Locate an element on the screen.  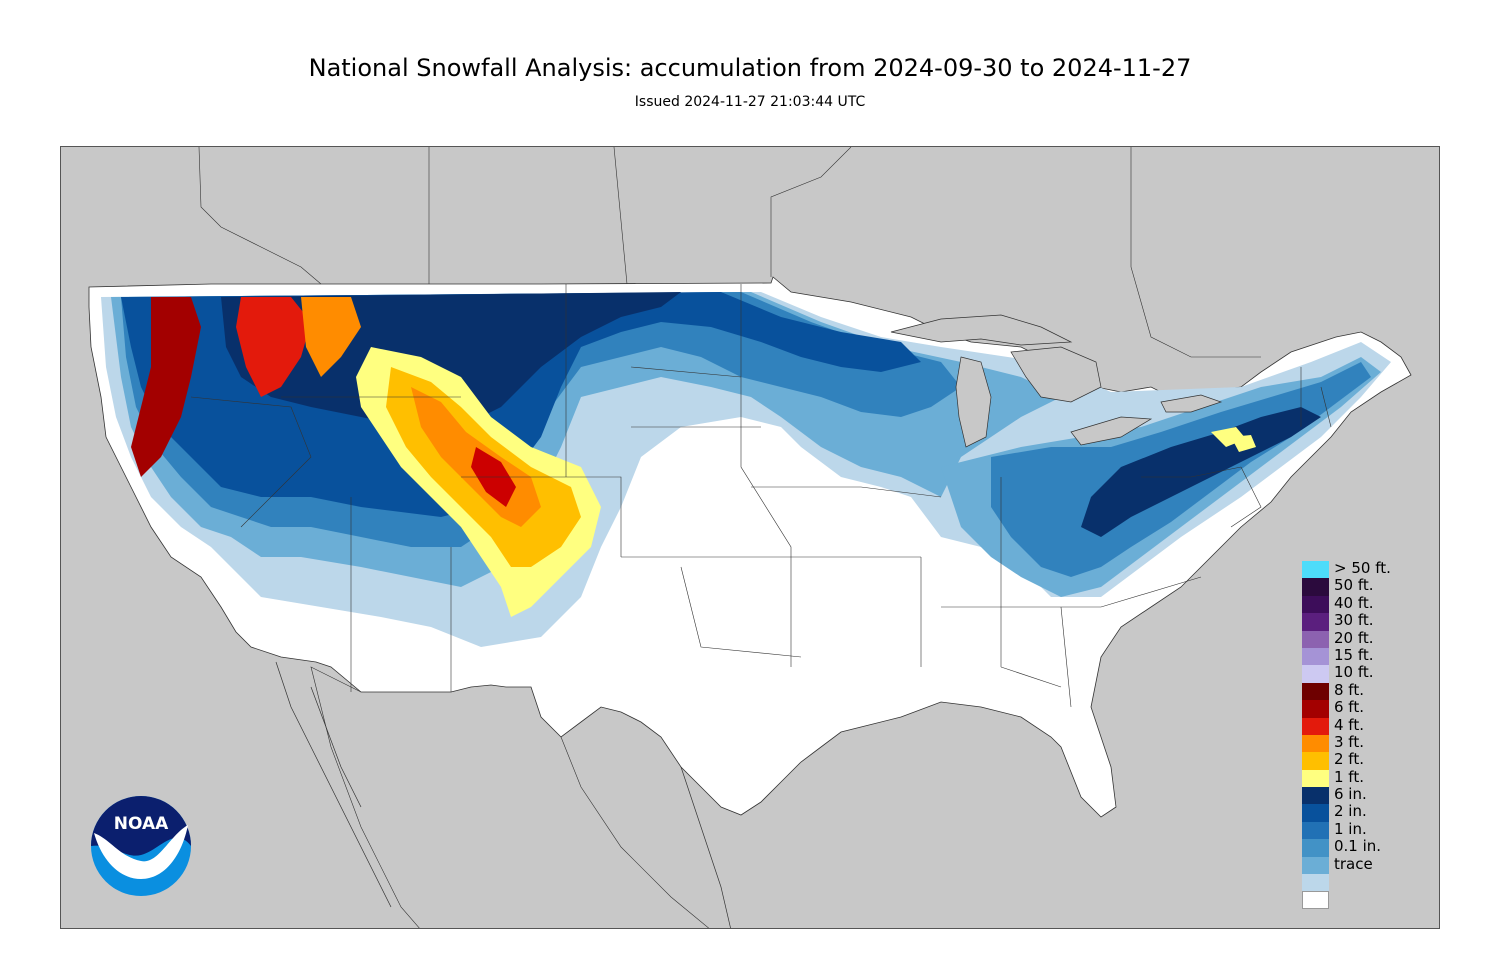
legend-label: 50 ft. is located at coordinates (1354, 585).